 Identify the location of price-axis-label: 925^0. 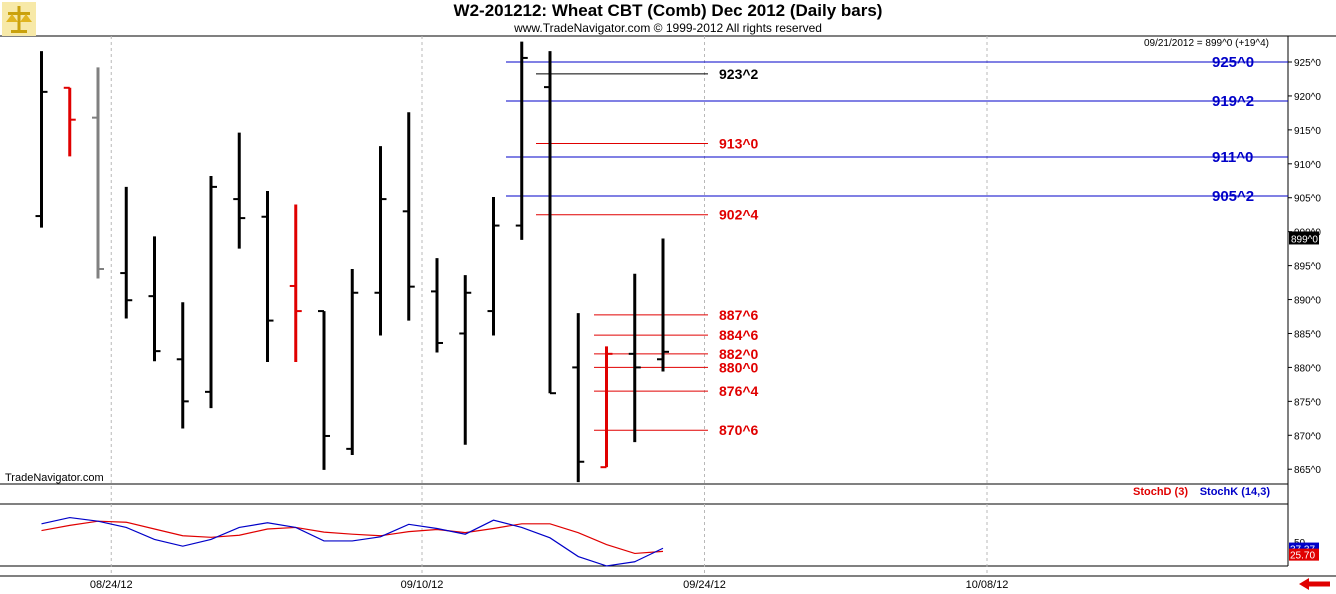
(1307, 63).